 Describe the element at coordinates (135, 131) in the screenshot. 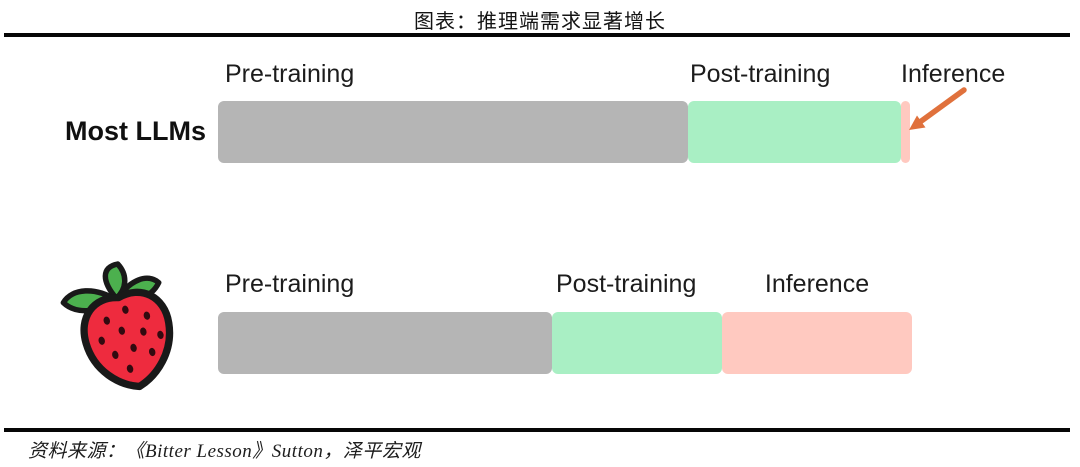

I see `category-label-most-llms: Most LLMs` at that location.